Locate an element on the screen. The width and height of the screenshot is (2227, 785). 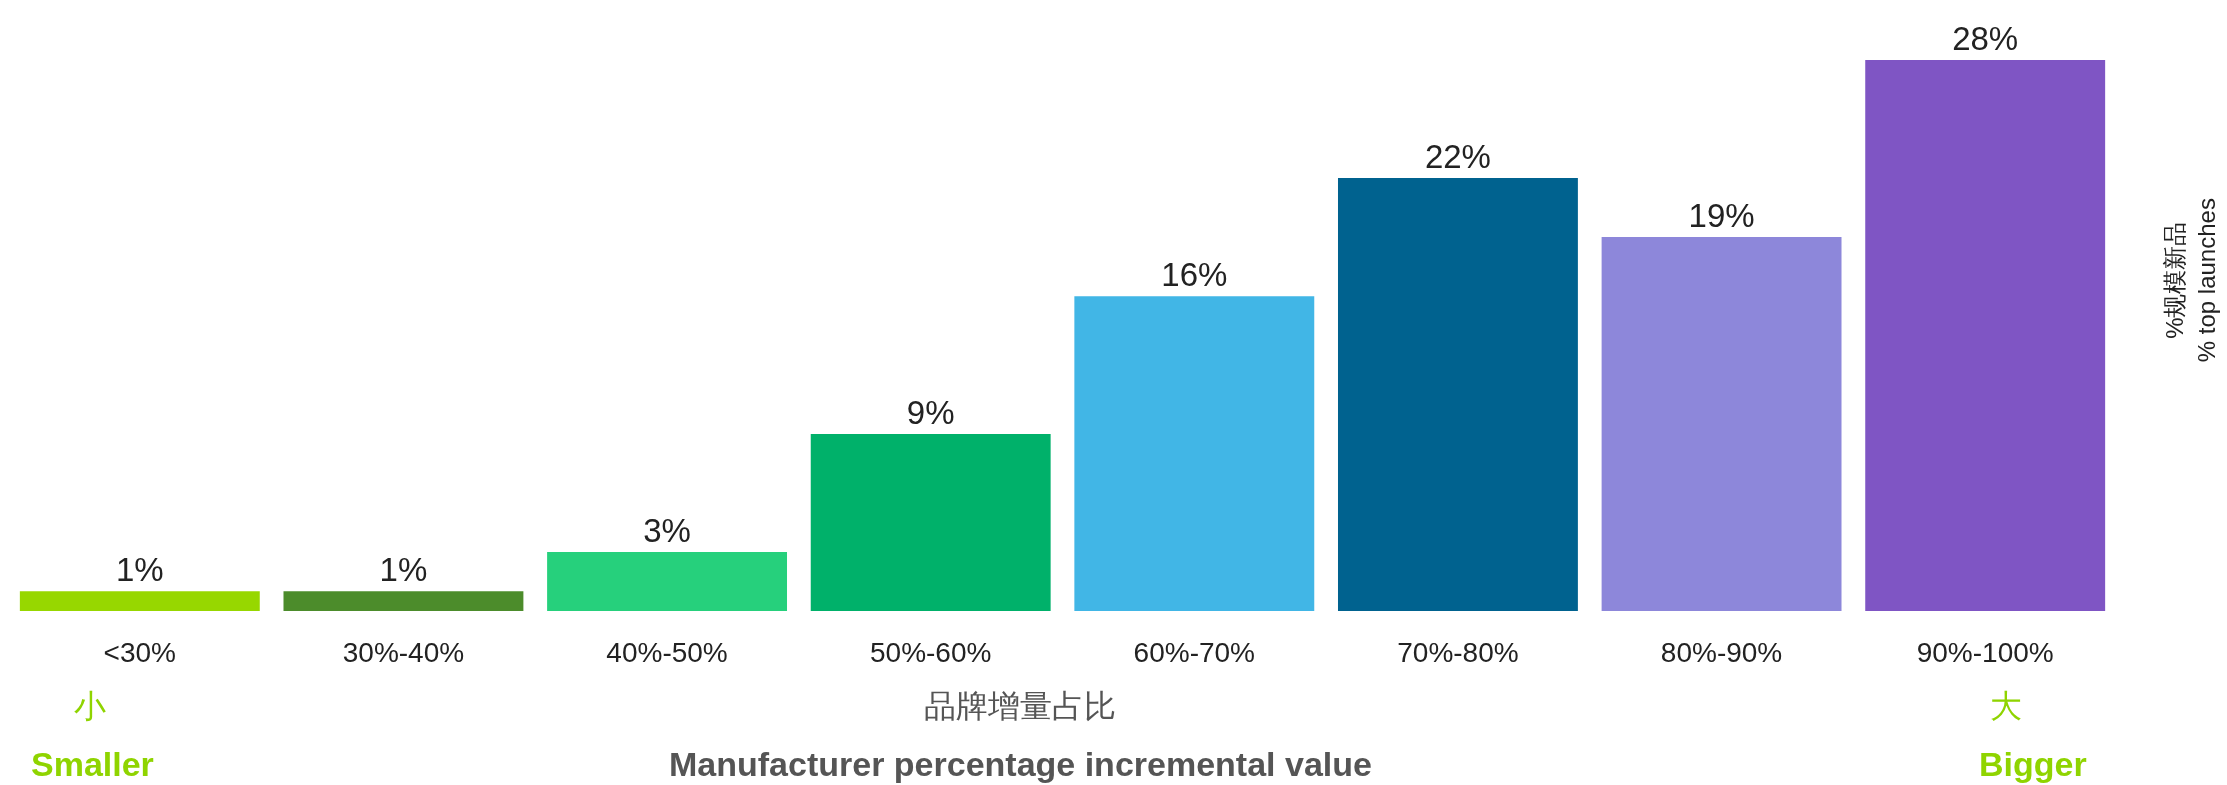
data-label: 3% is located at coordinates (667, 530).